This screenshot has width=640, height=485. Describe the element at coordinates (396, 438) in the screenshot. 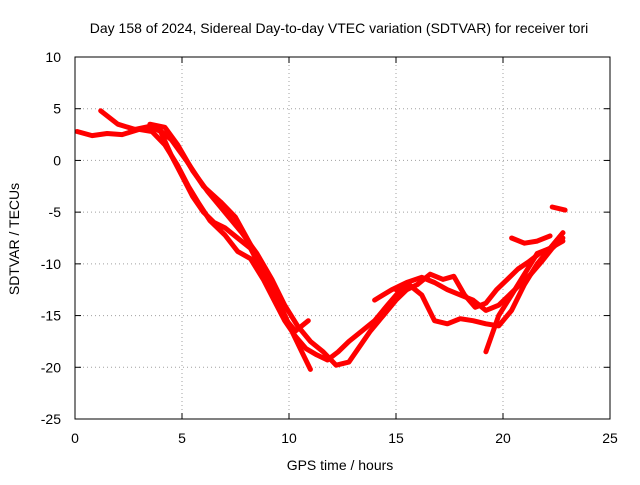

I see `x-tick-label: 15` at that location.